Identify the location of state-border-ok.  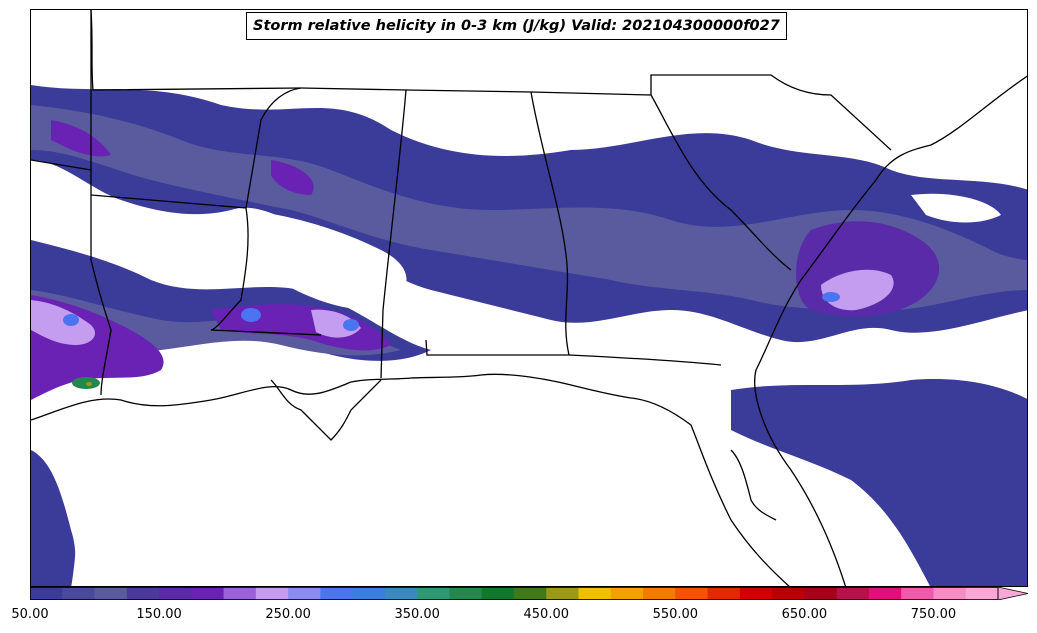
(61, 90).